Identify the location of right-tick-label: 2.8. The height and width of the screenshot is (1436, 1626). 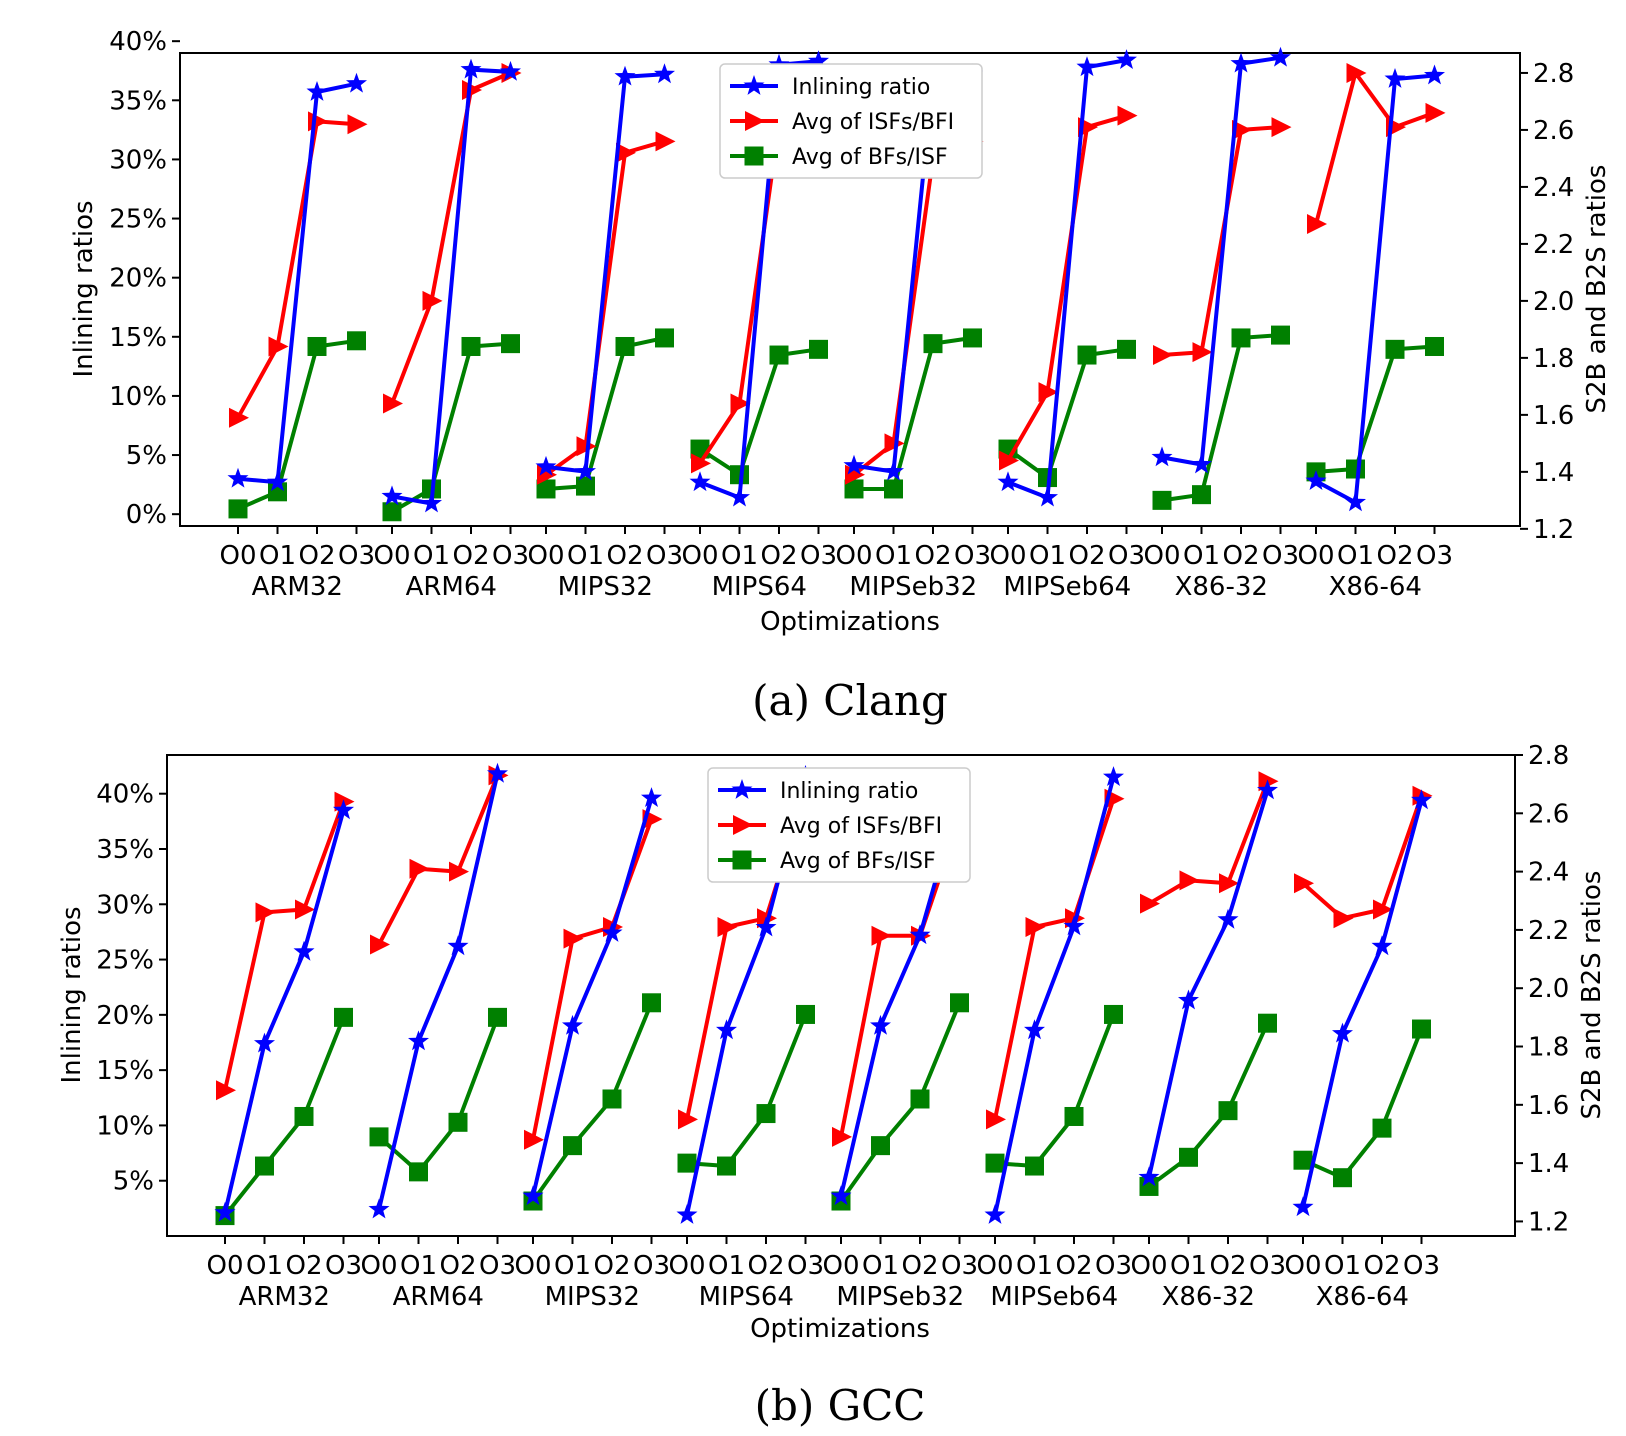
(1553, 74).